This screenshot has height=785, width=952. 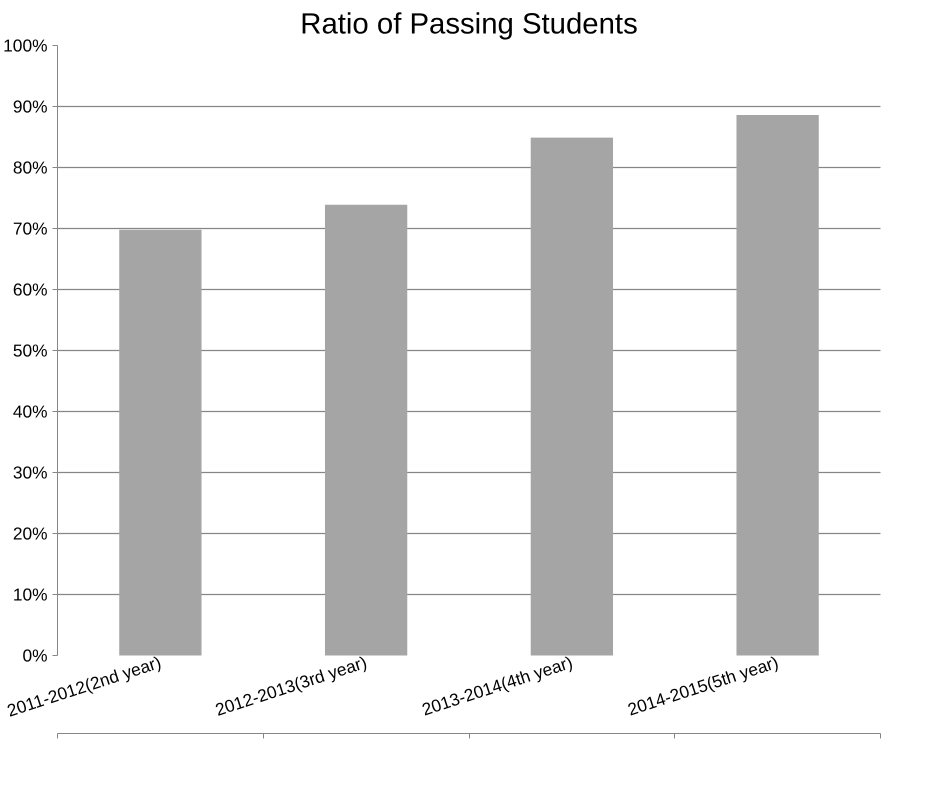 What do you see at coordinates (35, 656) in the screenshot?
I see `y-tick-label: 0%` at bounding box center [35, 656].